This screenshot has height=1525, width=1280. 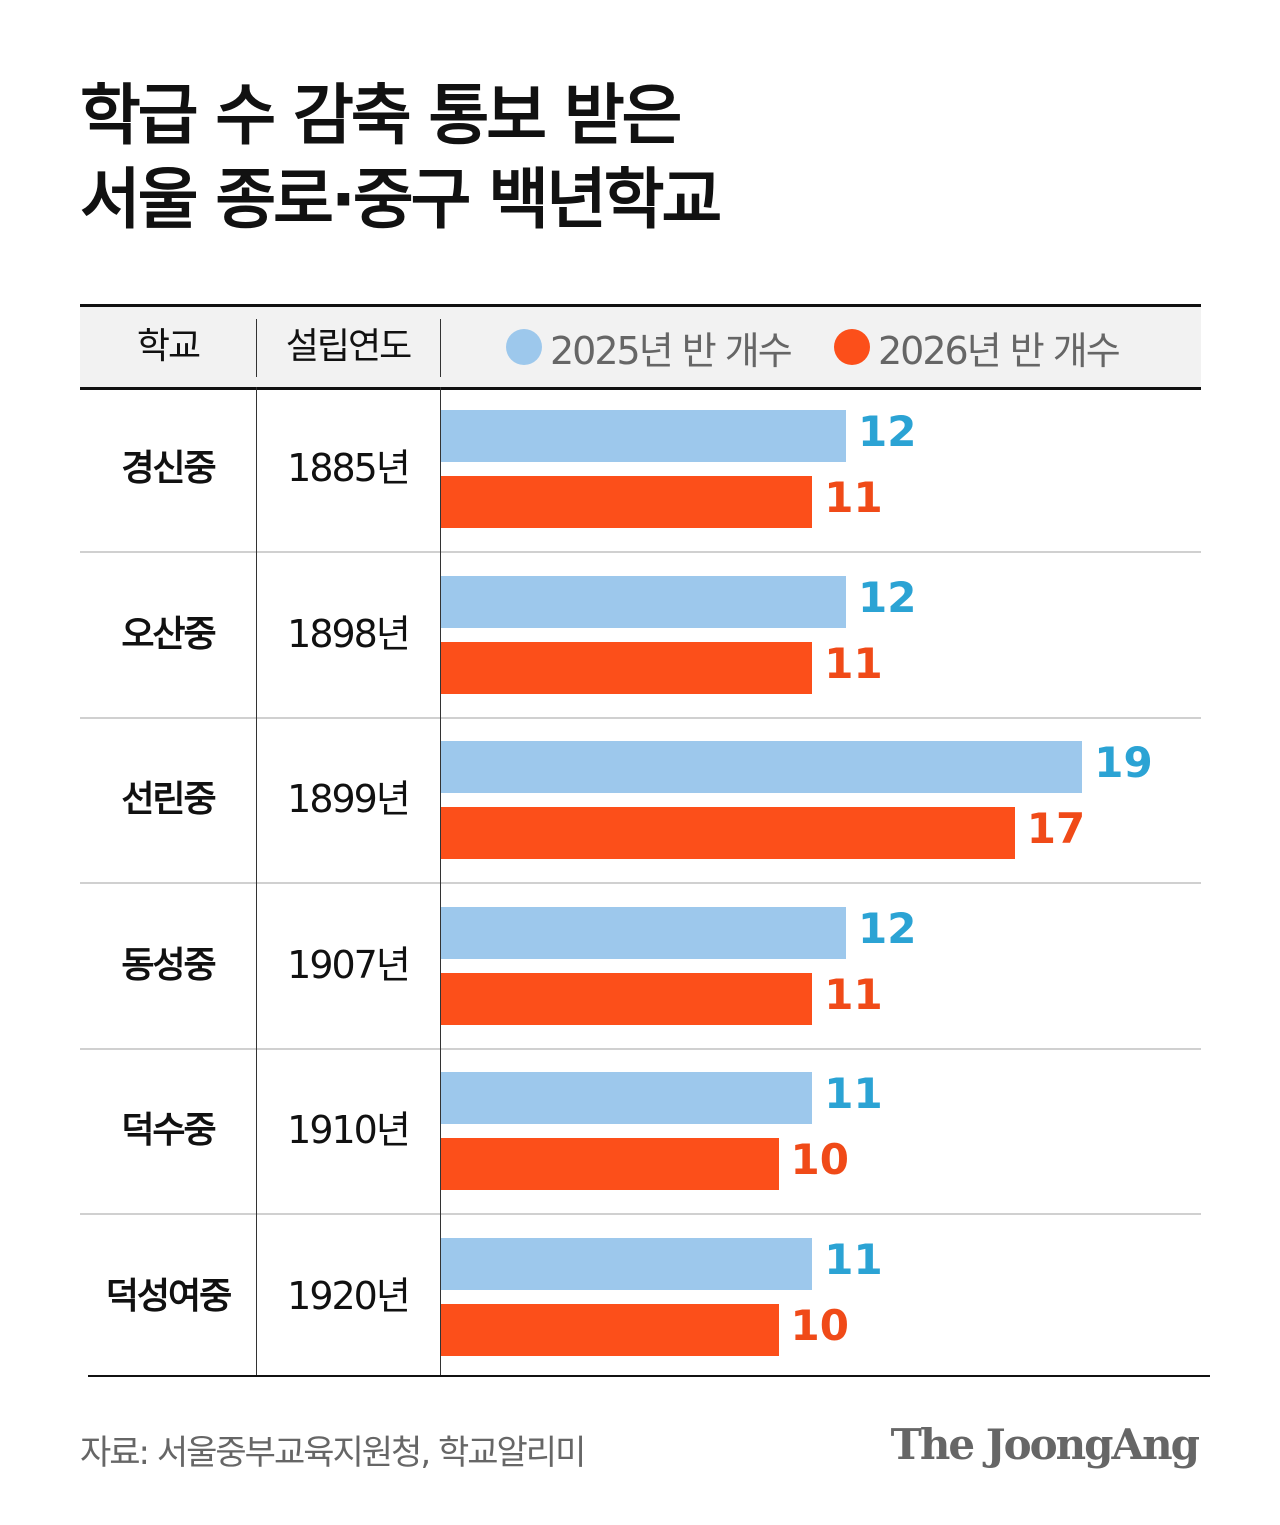 I want to click on value-label-2025: 19, so click(x=1123, y=762).